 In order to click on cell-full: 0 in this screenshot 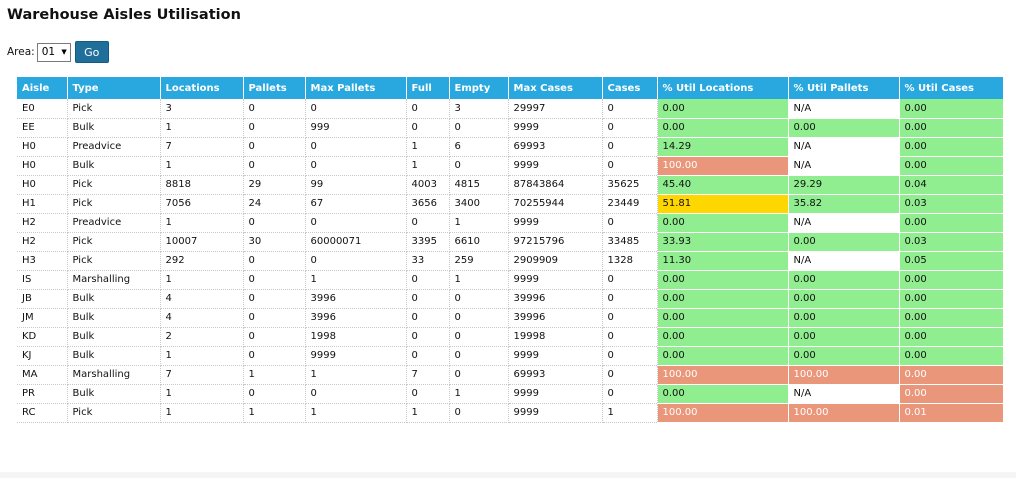, I will do `click(428, 280)`.